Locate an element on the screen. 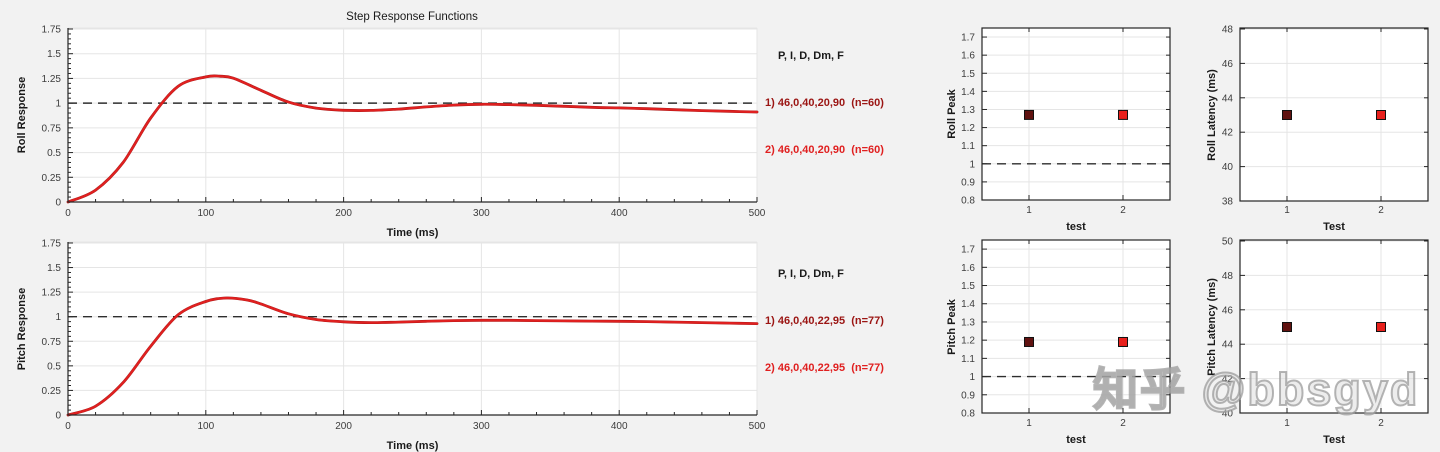 Image resolution: width=1440 pixels, height=452 pixels. tick-labels: 1 2 40 42 44 46 48 50 is located at coordinates (1303, 333).